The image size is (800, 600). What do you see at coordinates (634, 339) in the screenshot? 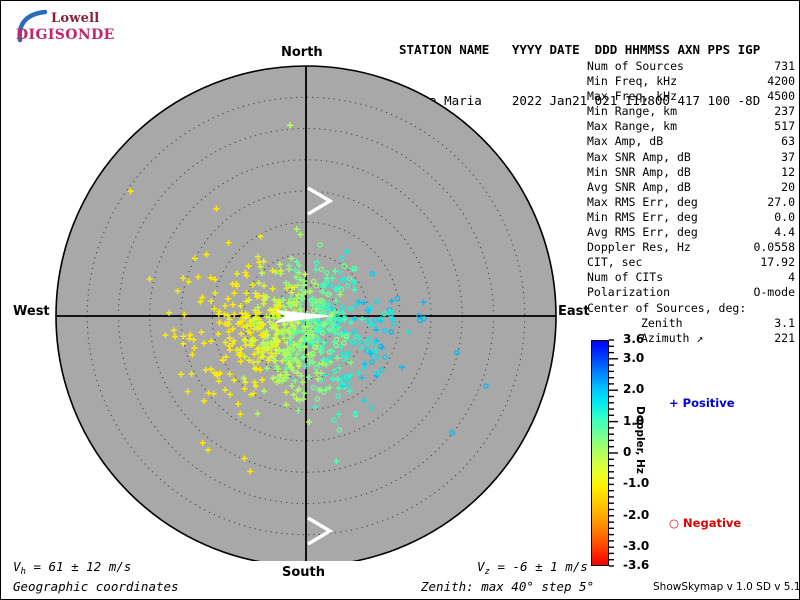
I see `colorbar-label: 3.6` at bounding box center [634, 339].